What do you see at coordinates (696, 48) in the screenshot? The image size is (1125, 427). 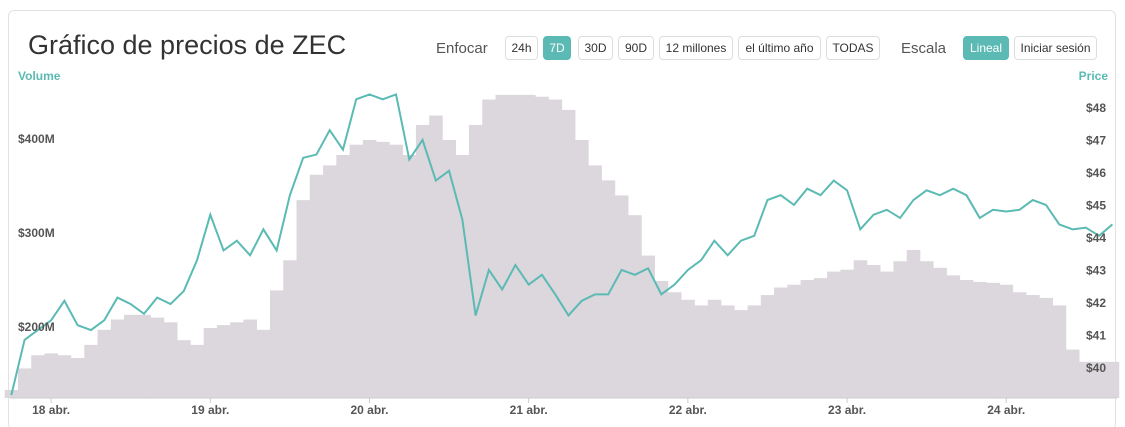 I see `button: 12 millones` at bounding box center [696, 48].